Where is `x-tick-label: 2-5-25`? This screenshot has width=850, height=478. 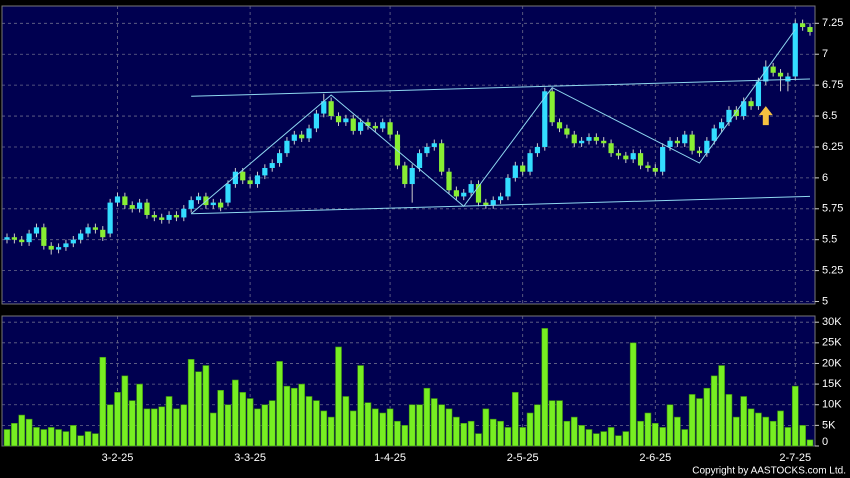 x-tick-label: 2-5-25 is located at coordinates (523, 458).